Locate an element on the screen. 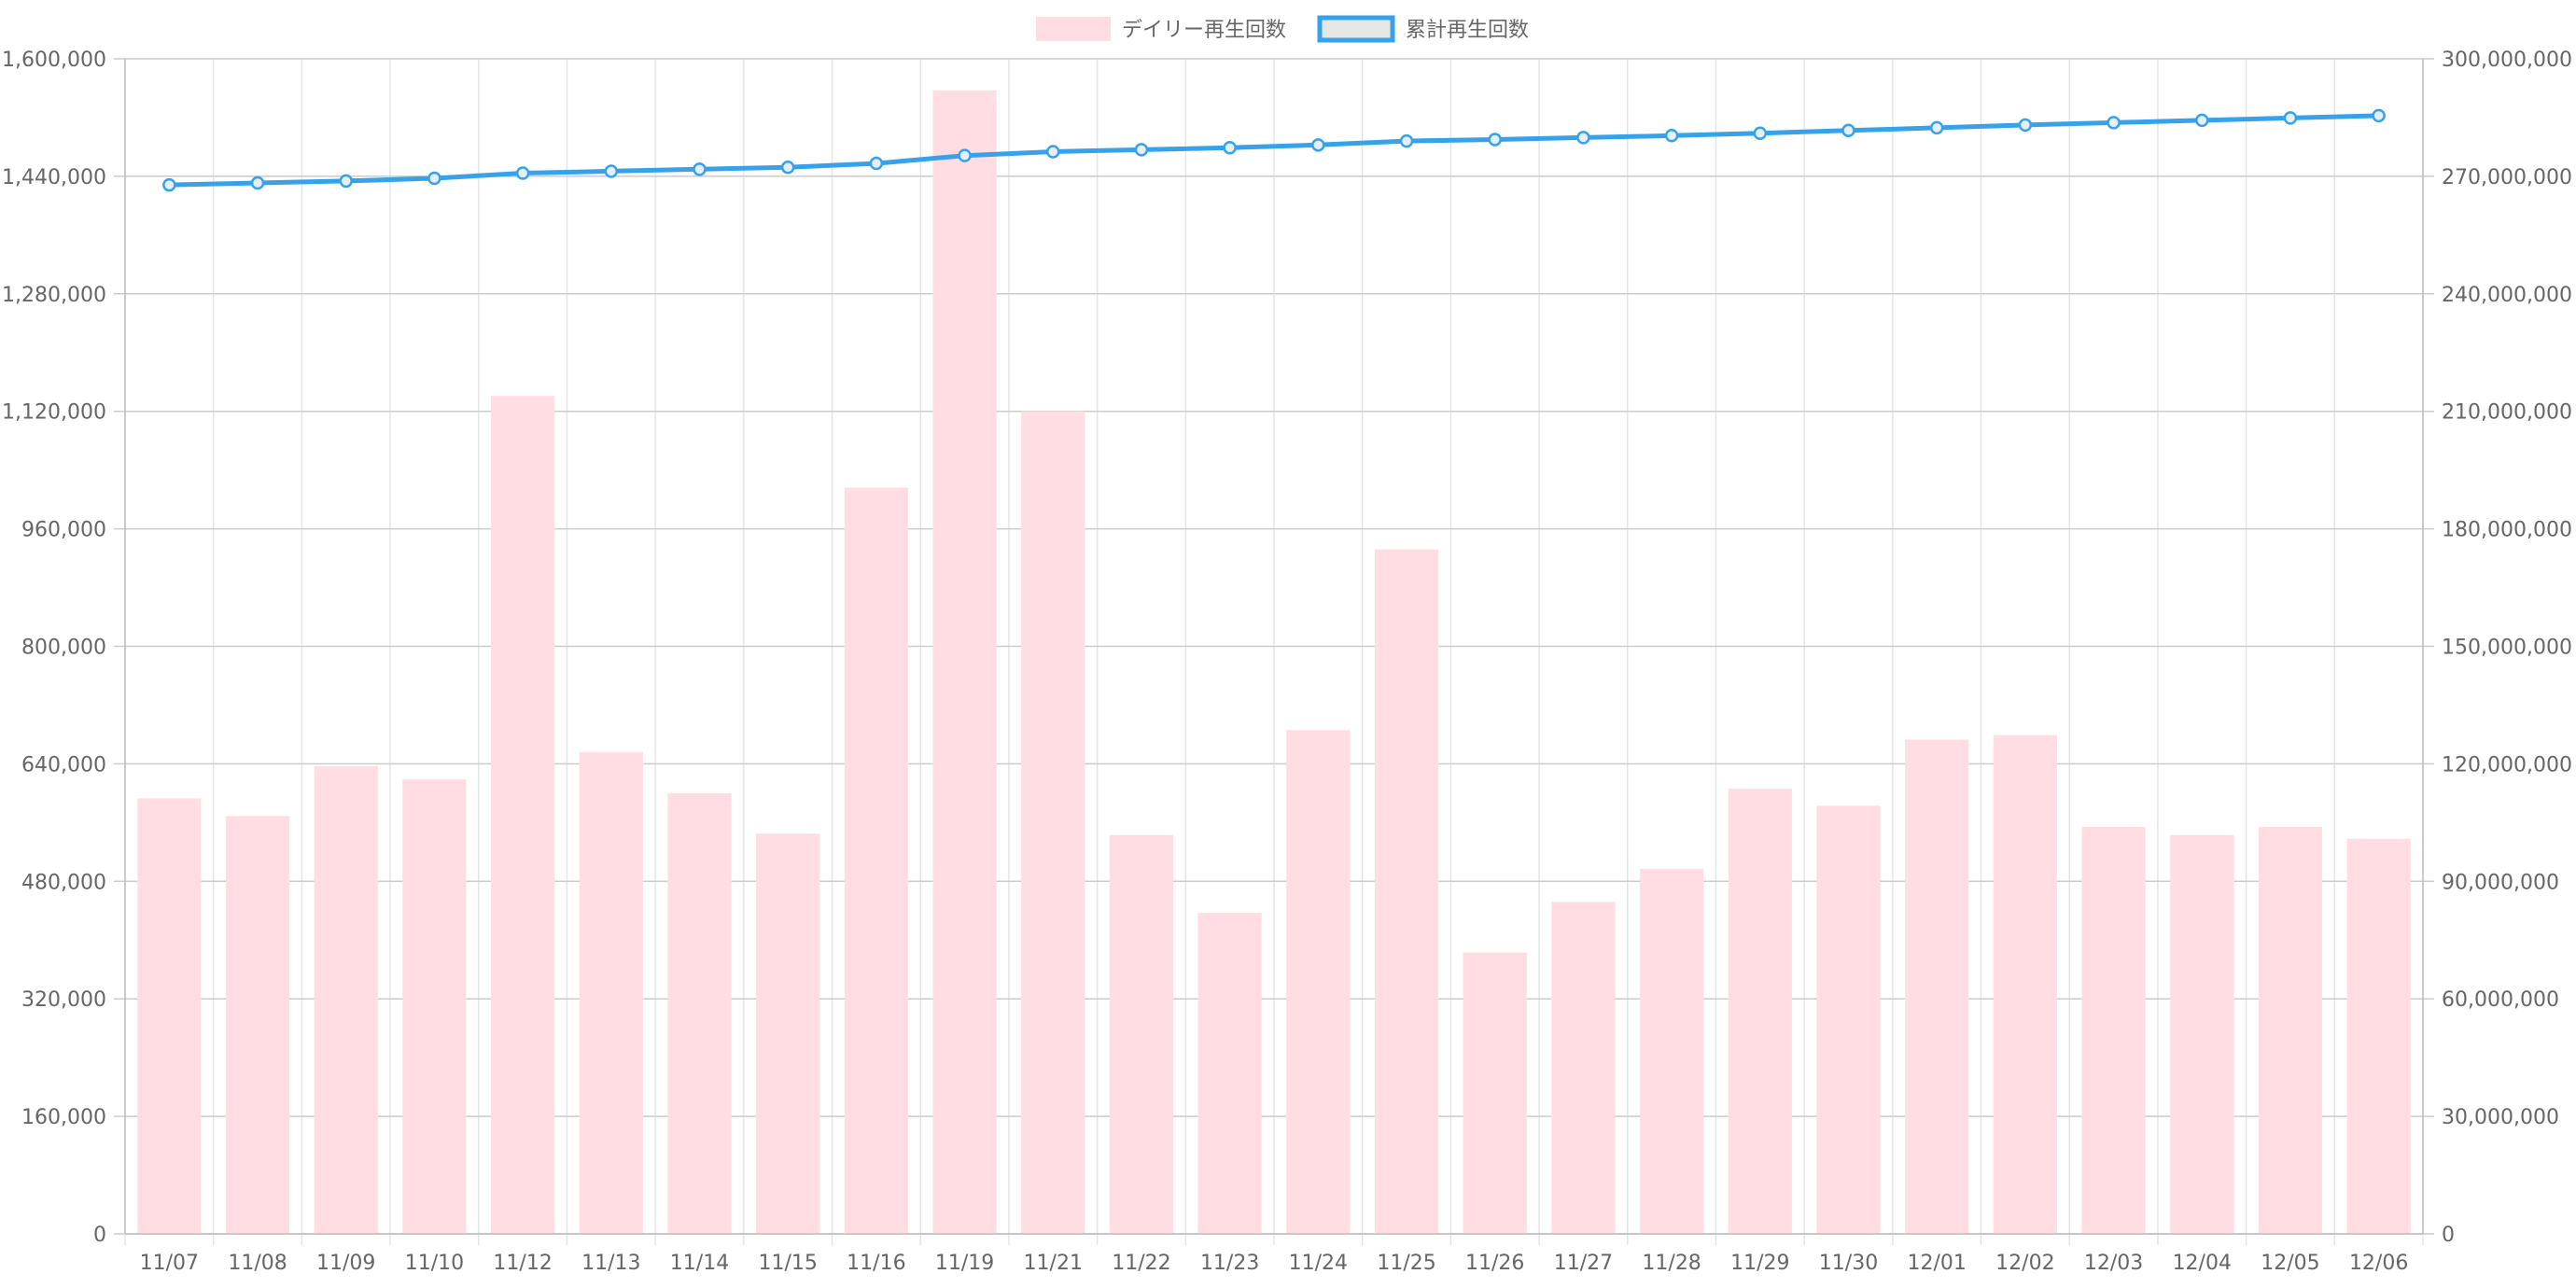 The width and height of the screenshot is (2576, 1288). y-left-tick-label: 1,280,000 is located at coordinates (54, 295).